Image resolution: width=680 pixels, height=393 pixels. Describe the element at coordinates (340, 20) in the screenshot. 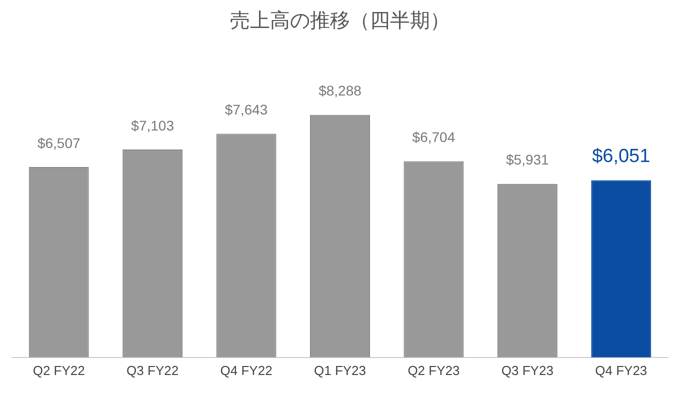

I see `chart-title: 売上高の推移（四半期）` at that location.